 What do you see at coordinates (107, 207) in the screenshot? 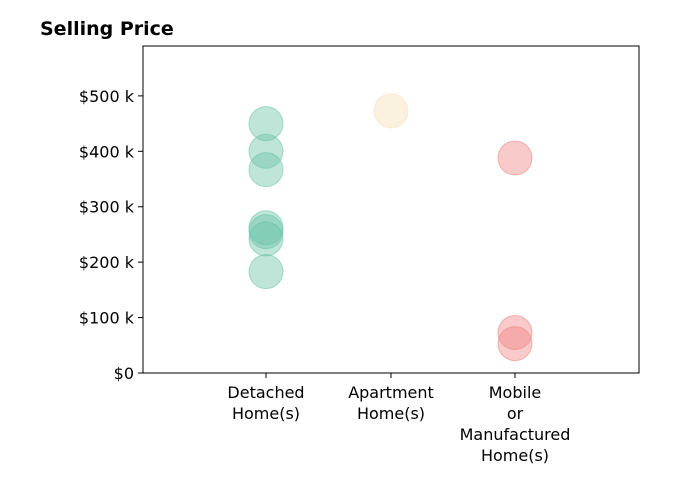
I see `y-tick-label: $300 k` at bounding box center [107, 207].